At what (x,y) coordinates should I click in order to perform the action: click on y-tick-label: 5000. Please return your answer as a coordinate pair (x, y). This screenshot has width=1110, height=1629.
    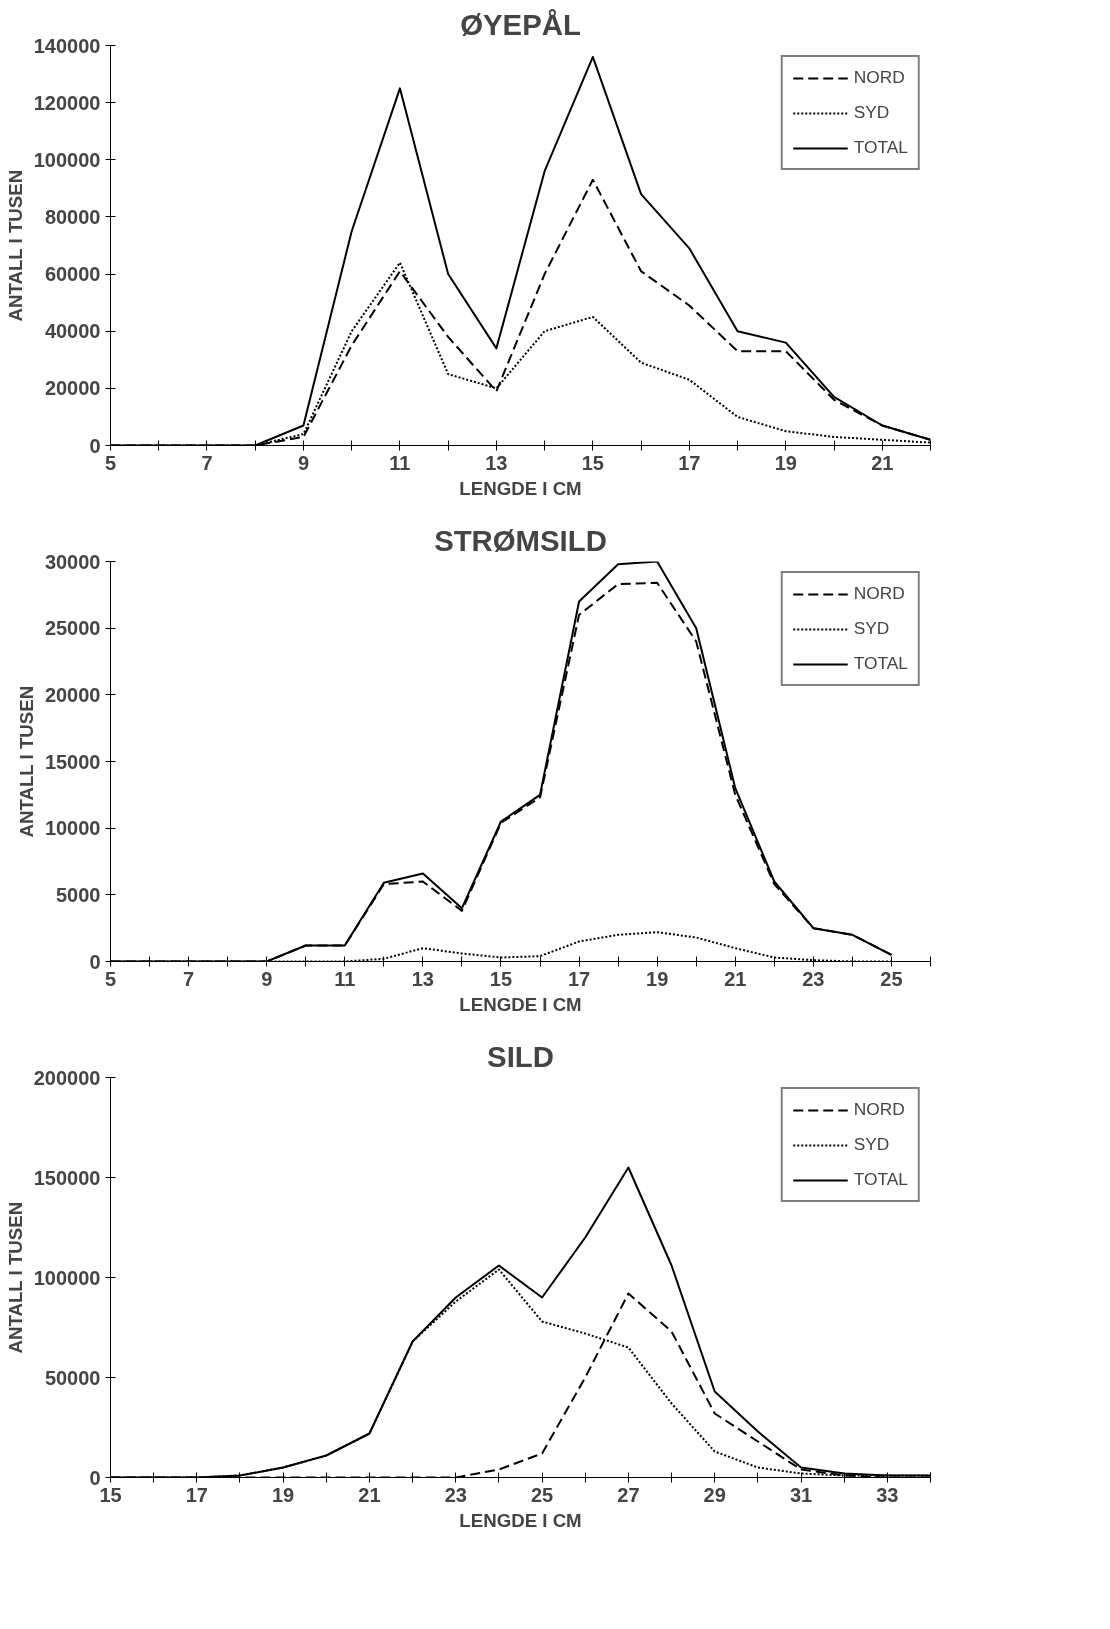
    Looking at the image, I should click on (78, 894).